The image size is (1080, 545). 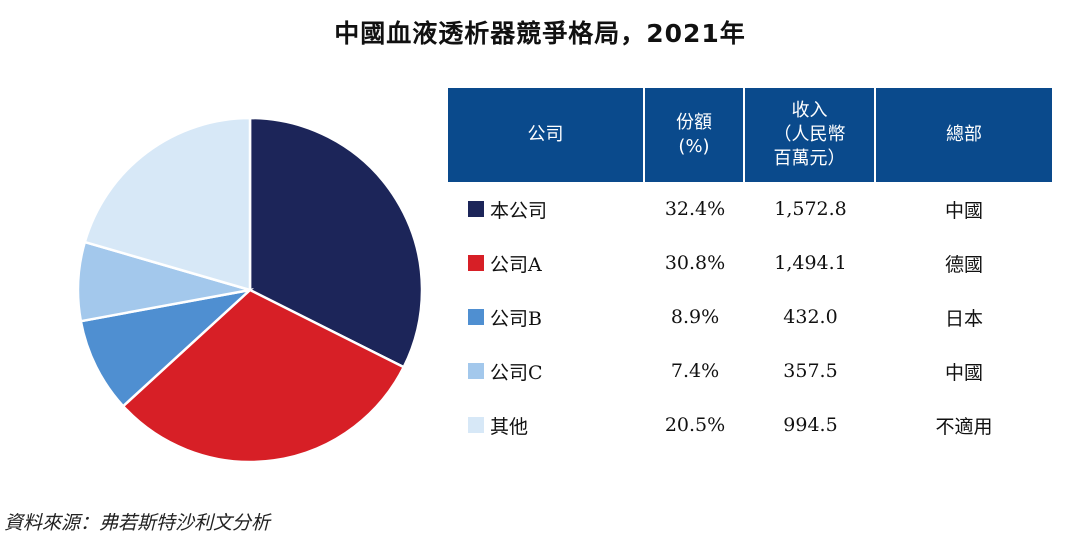 I want to click on company-cell: 公司C, so click(x=546, y=371).